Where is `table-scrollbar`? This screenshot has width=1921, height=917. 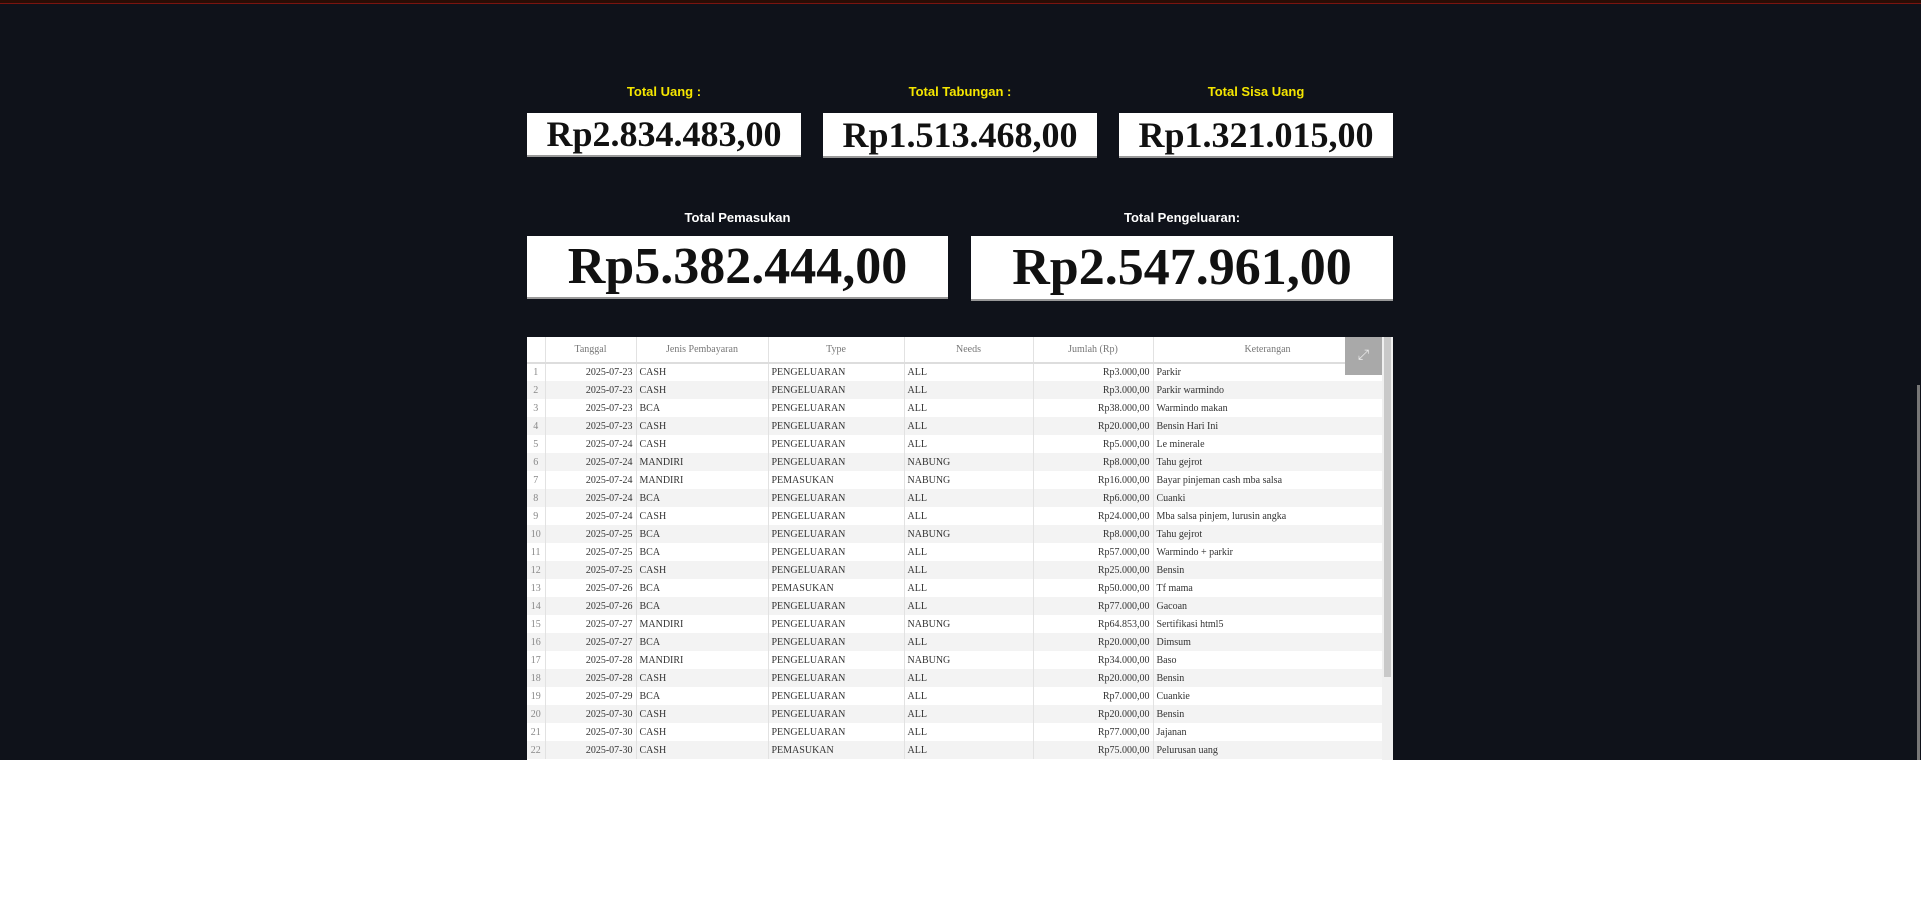 table-scrollbar is located at coordinates (1387, 548).